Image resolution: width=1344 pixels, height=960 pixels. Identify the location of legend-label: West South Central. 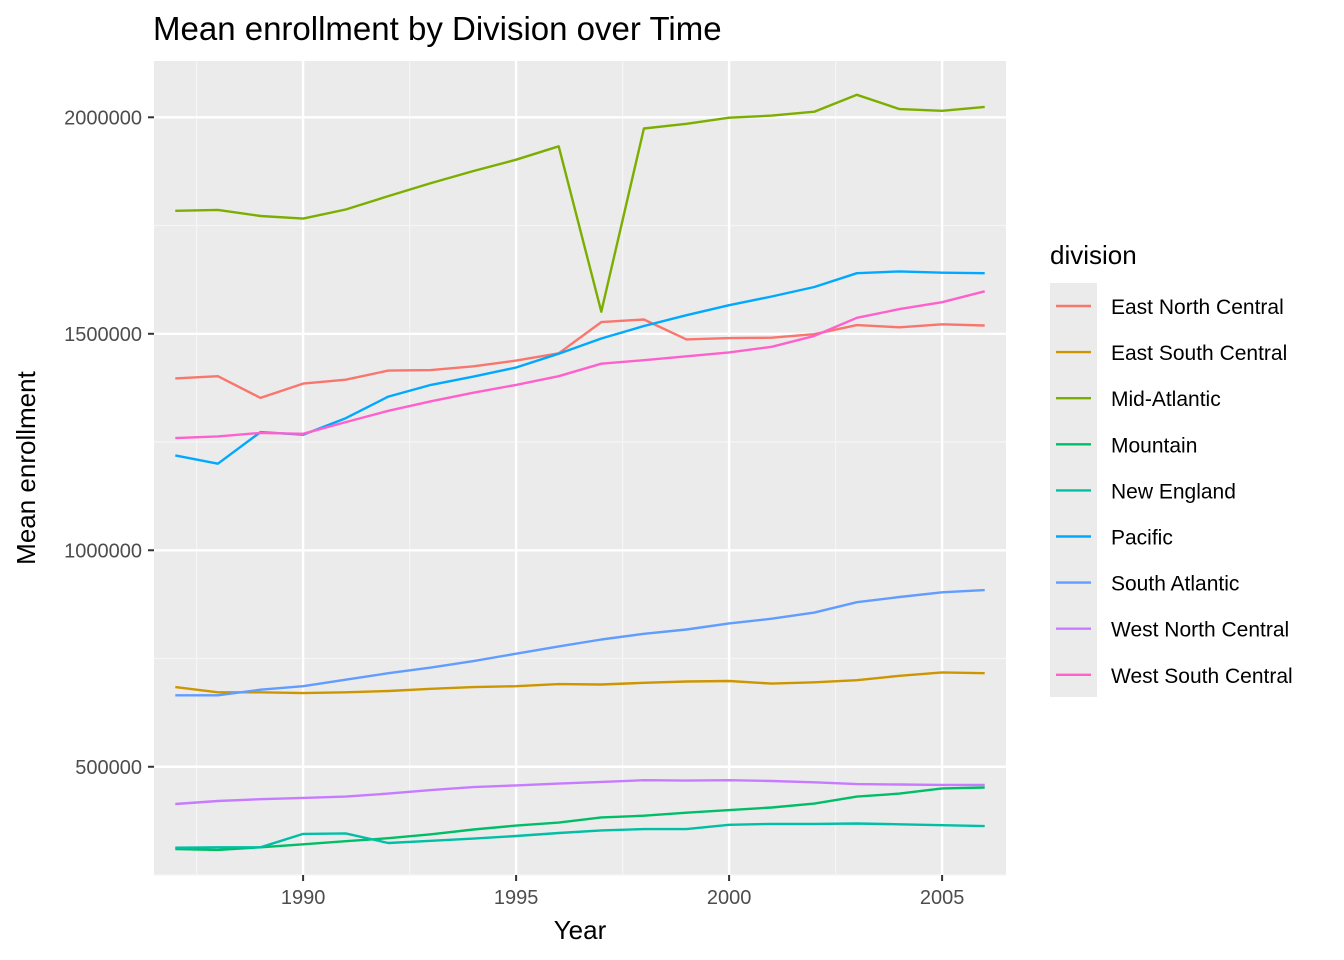
(1202, 676).